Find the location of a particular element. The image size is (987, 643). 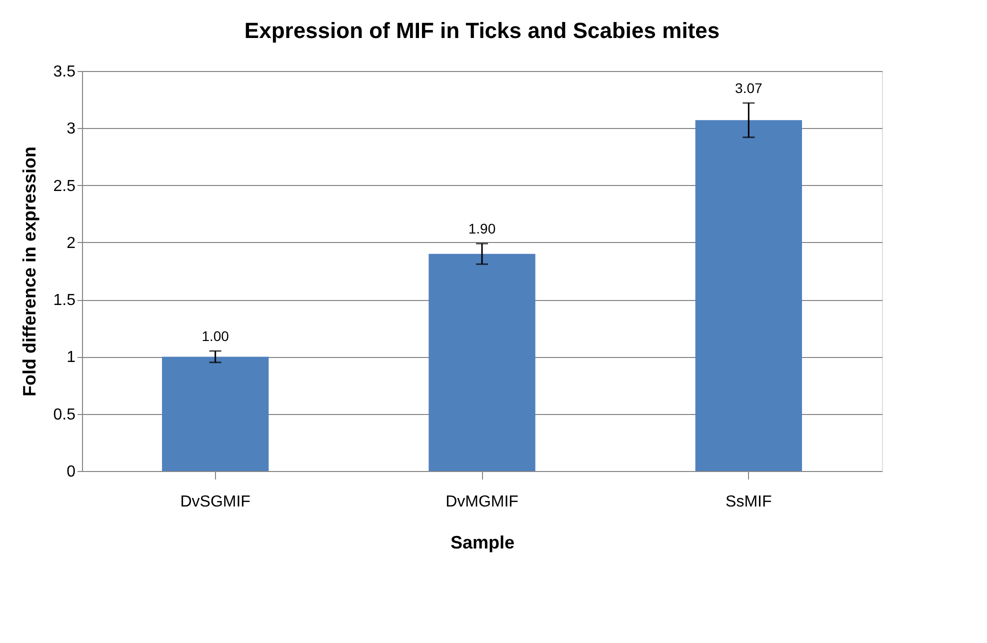

y-tick-label: 3 is located at coordinates (71, 129).